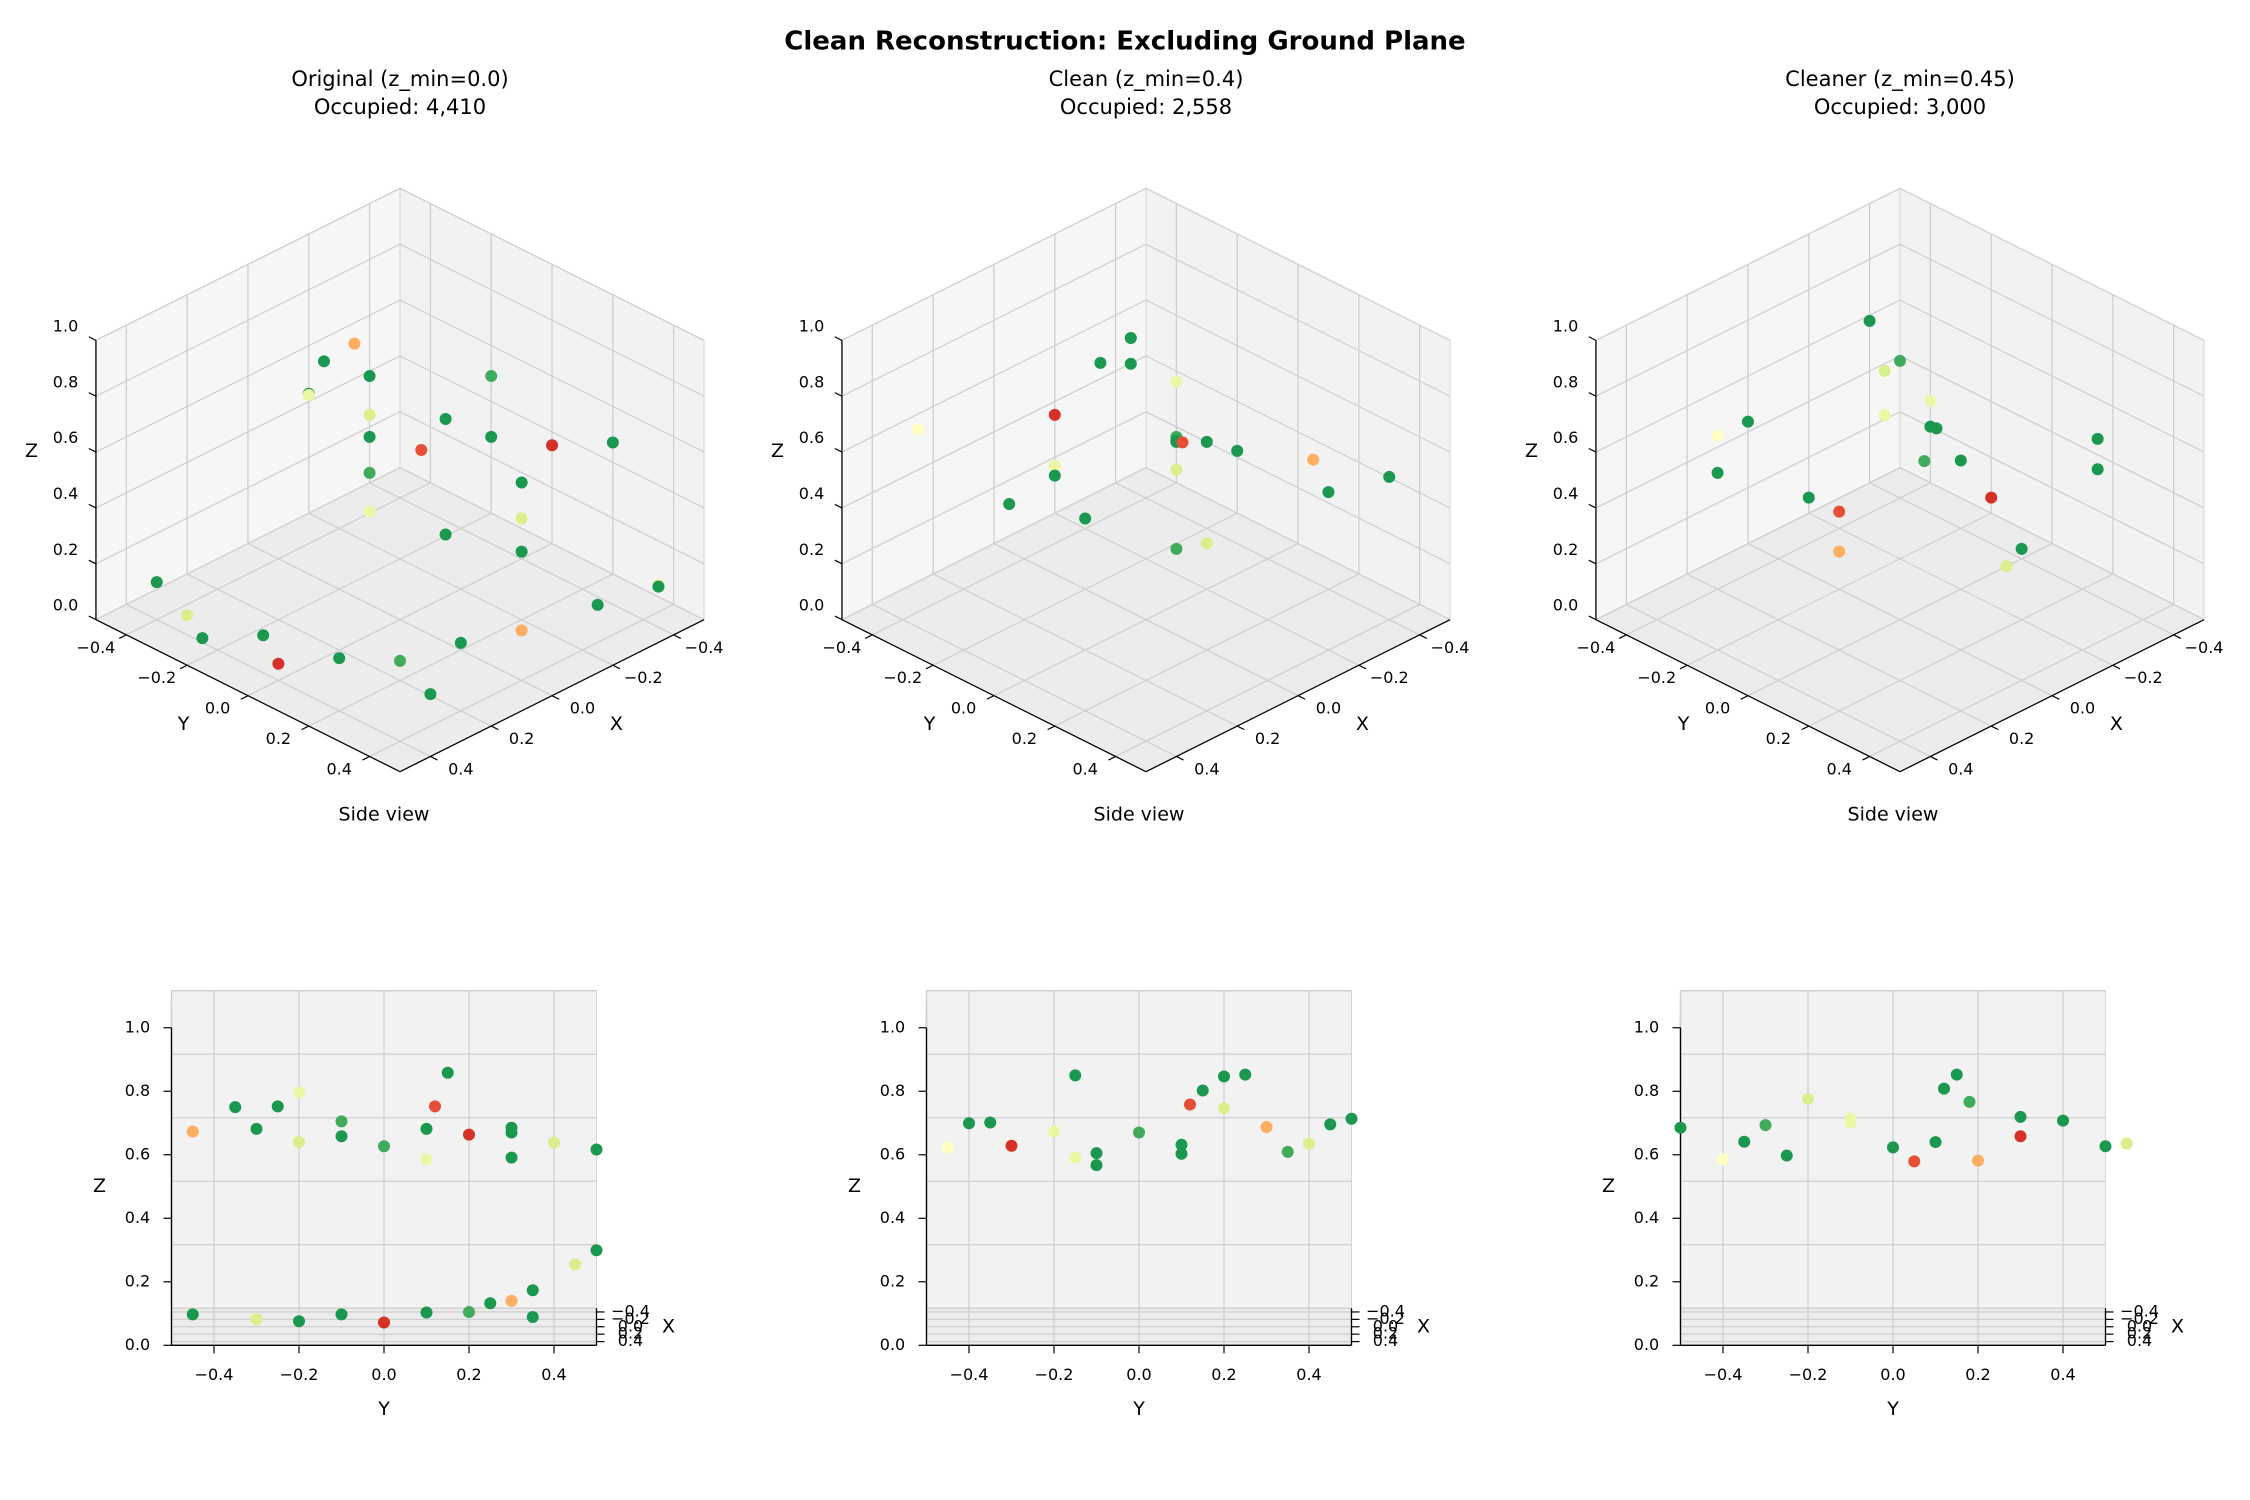 This screenshot has width=2250, height=1500. I want to click on y-tick-label: 0.2, so click(1977, 1374).